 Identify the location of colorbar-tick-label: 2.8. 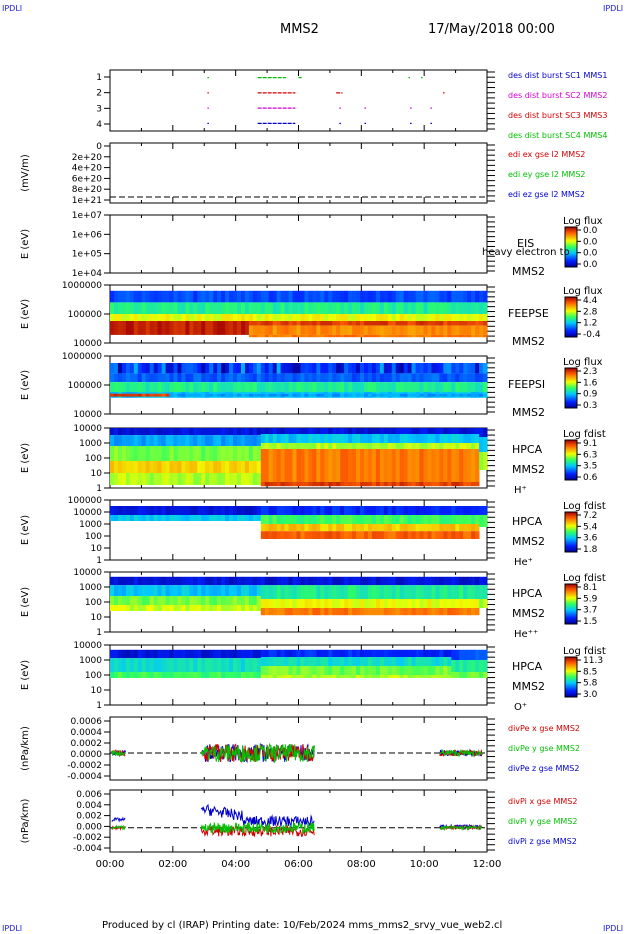
(590, 312).